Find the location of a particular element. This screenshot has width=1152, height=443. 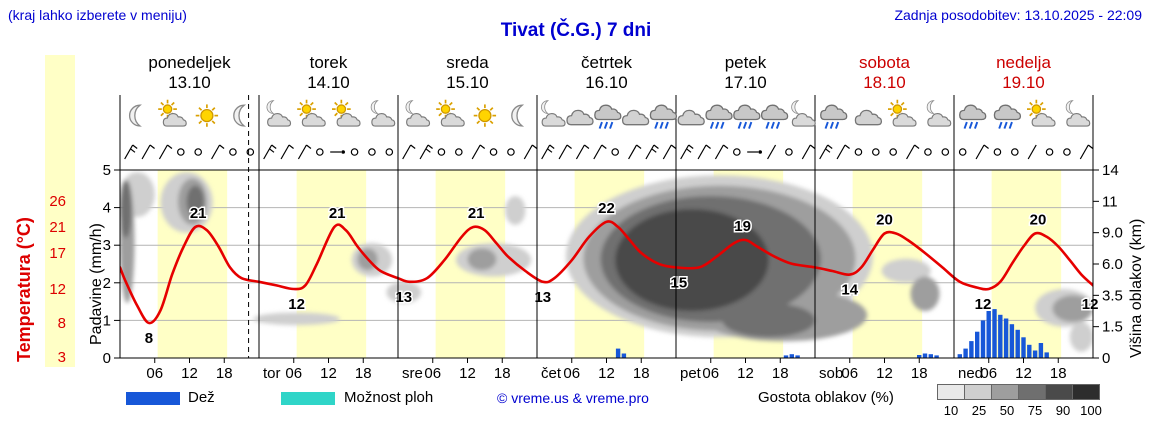

weather-icon-sun is located at coordinates (207, 115).